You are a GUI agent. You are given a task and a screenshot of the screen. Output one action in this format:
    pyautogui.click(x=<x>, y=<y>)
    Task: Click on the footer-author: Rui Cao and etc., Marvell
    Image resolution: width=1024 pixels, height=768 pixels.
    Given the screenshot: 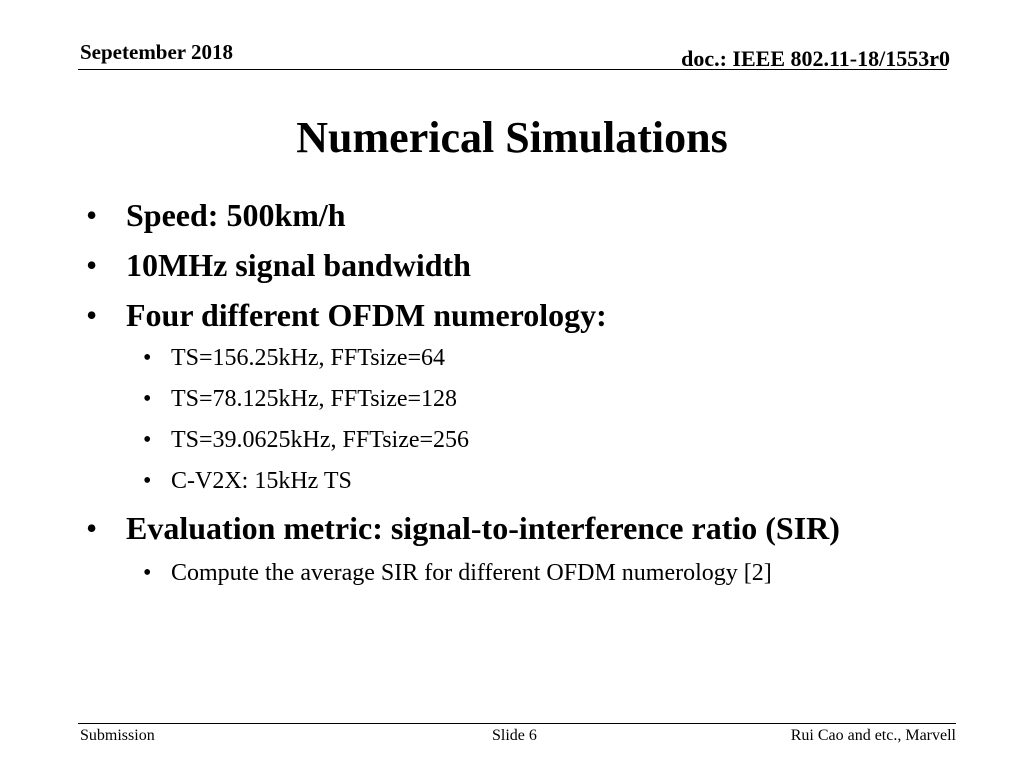 What is the action you would take?
    pyautogui.click(x=873, y=735)
    